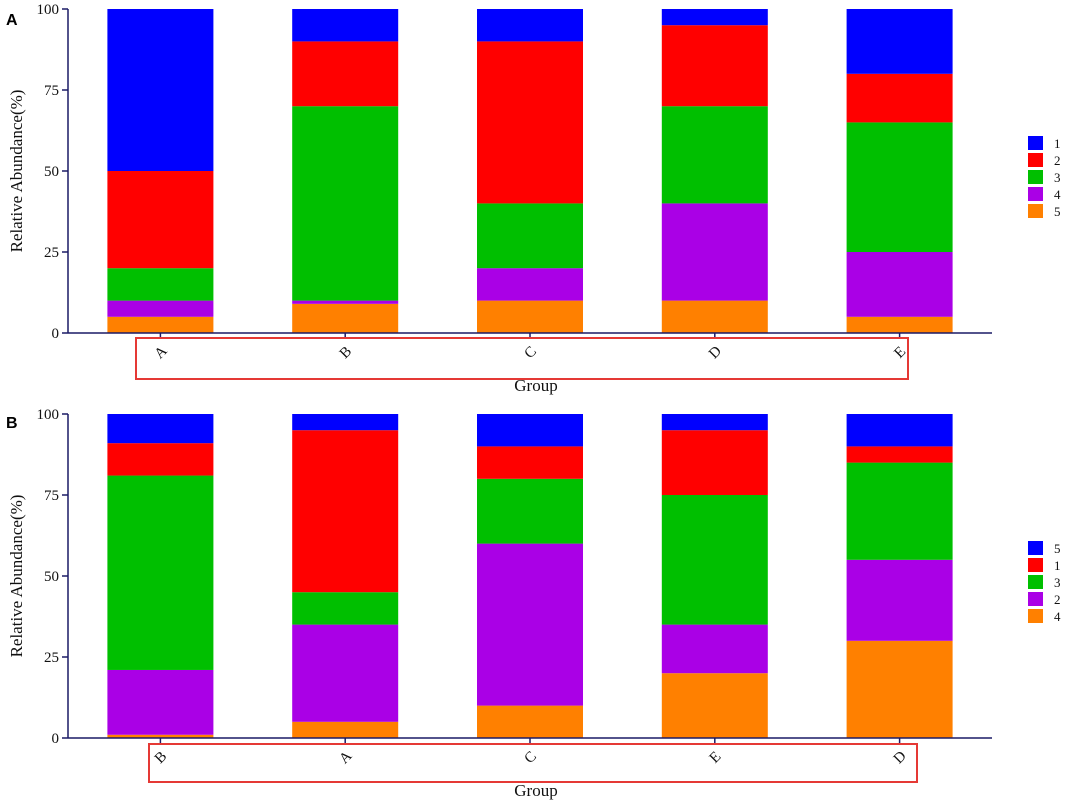 The width and height of the screenshot is (1080, 810). I want to click on panel-label: B, so click(12, 423).